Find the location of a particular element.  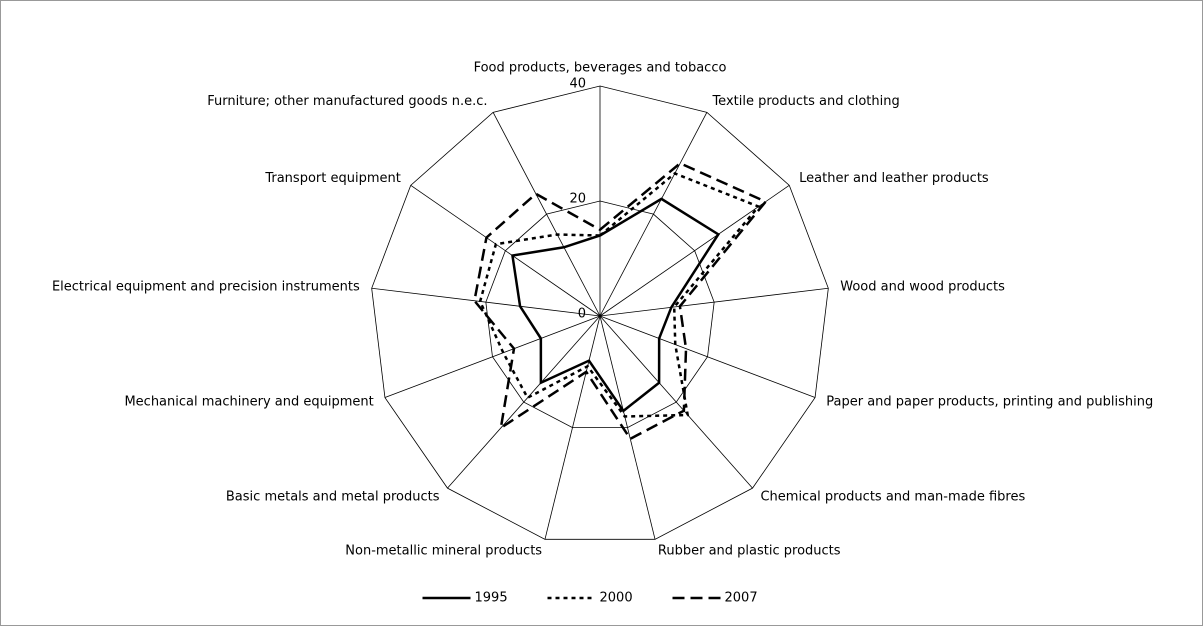

category-label: Basic metals and metal products is located at coordinates (333, 497).